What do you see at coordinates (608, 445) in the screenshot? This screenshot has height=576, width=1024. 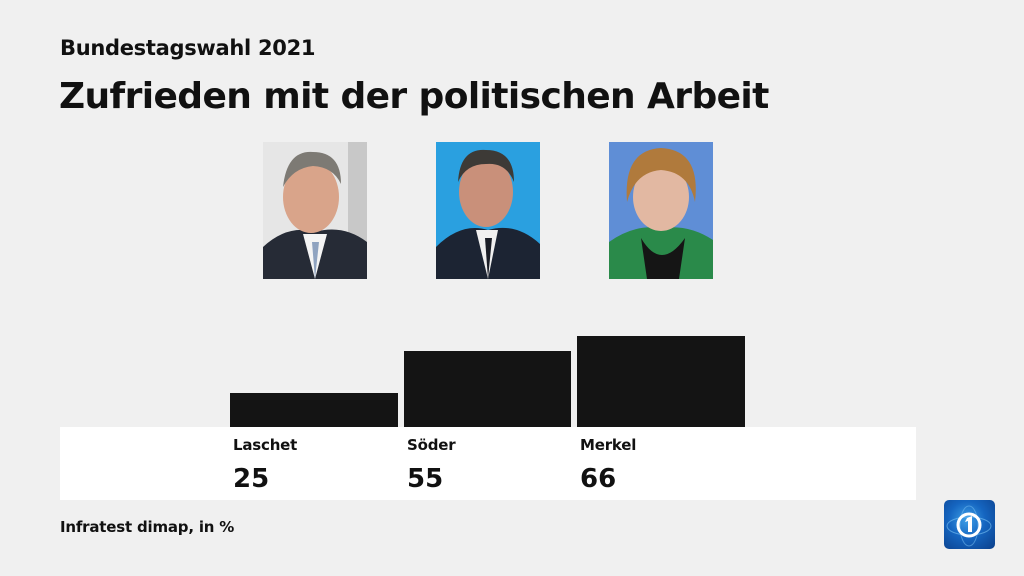 I see `label-merkel: Merkel` at bounding box center [608, 445].